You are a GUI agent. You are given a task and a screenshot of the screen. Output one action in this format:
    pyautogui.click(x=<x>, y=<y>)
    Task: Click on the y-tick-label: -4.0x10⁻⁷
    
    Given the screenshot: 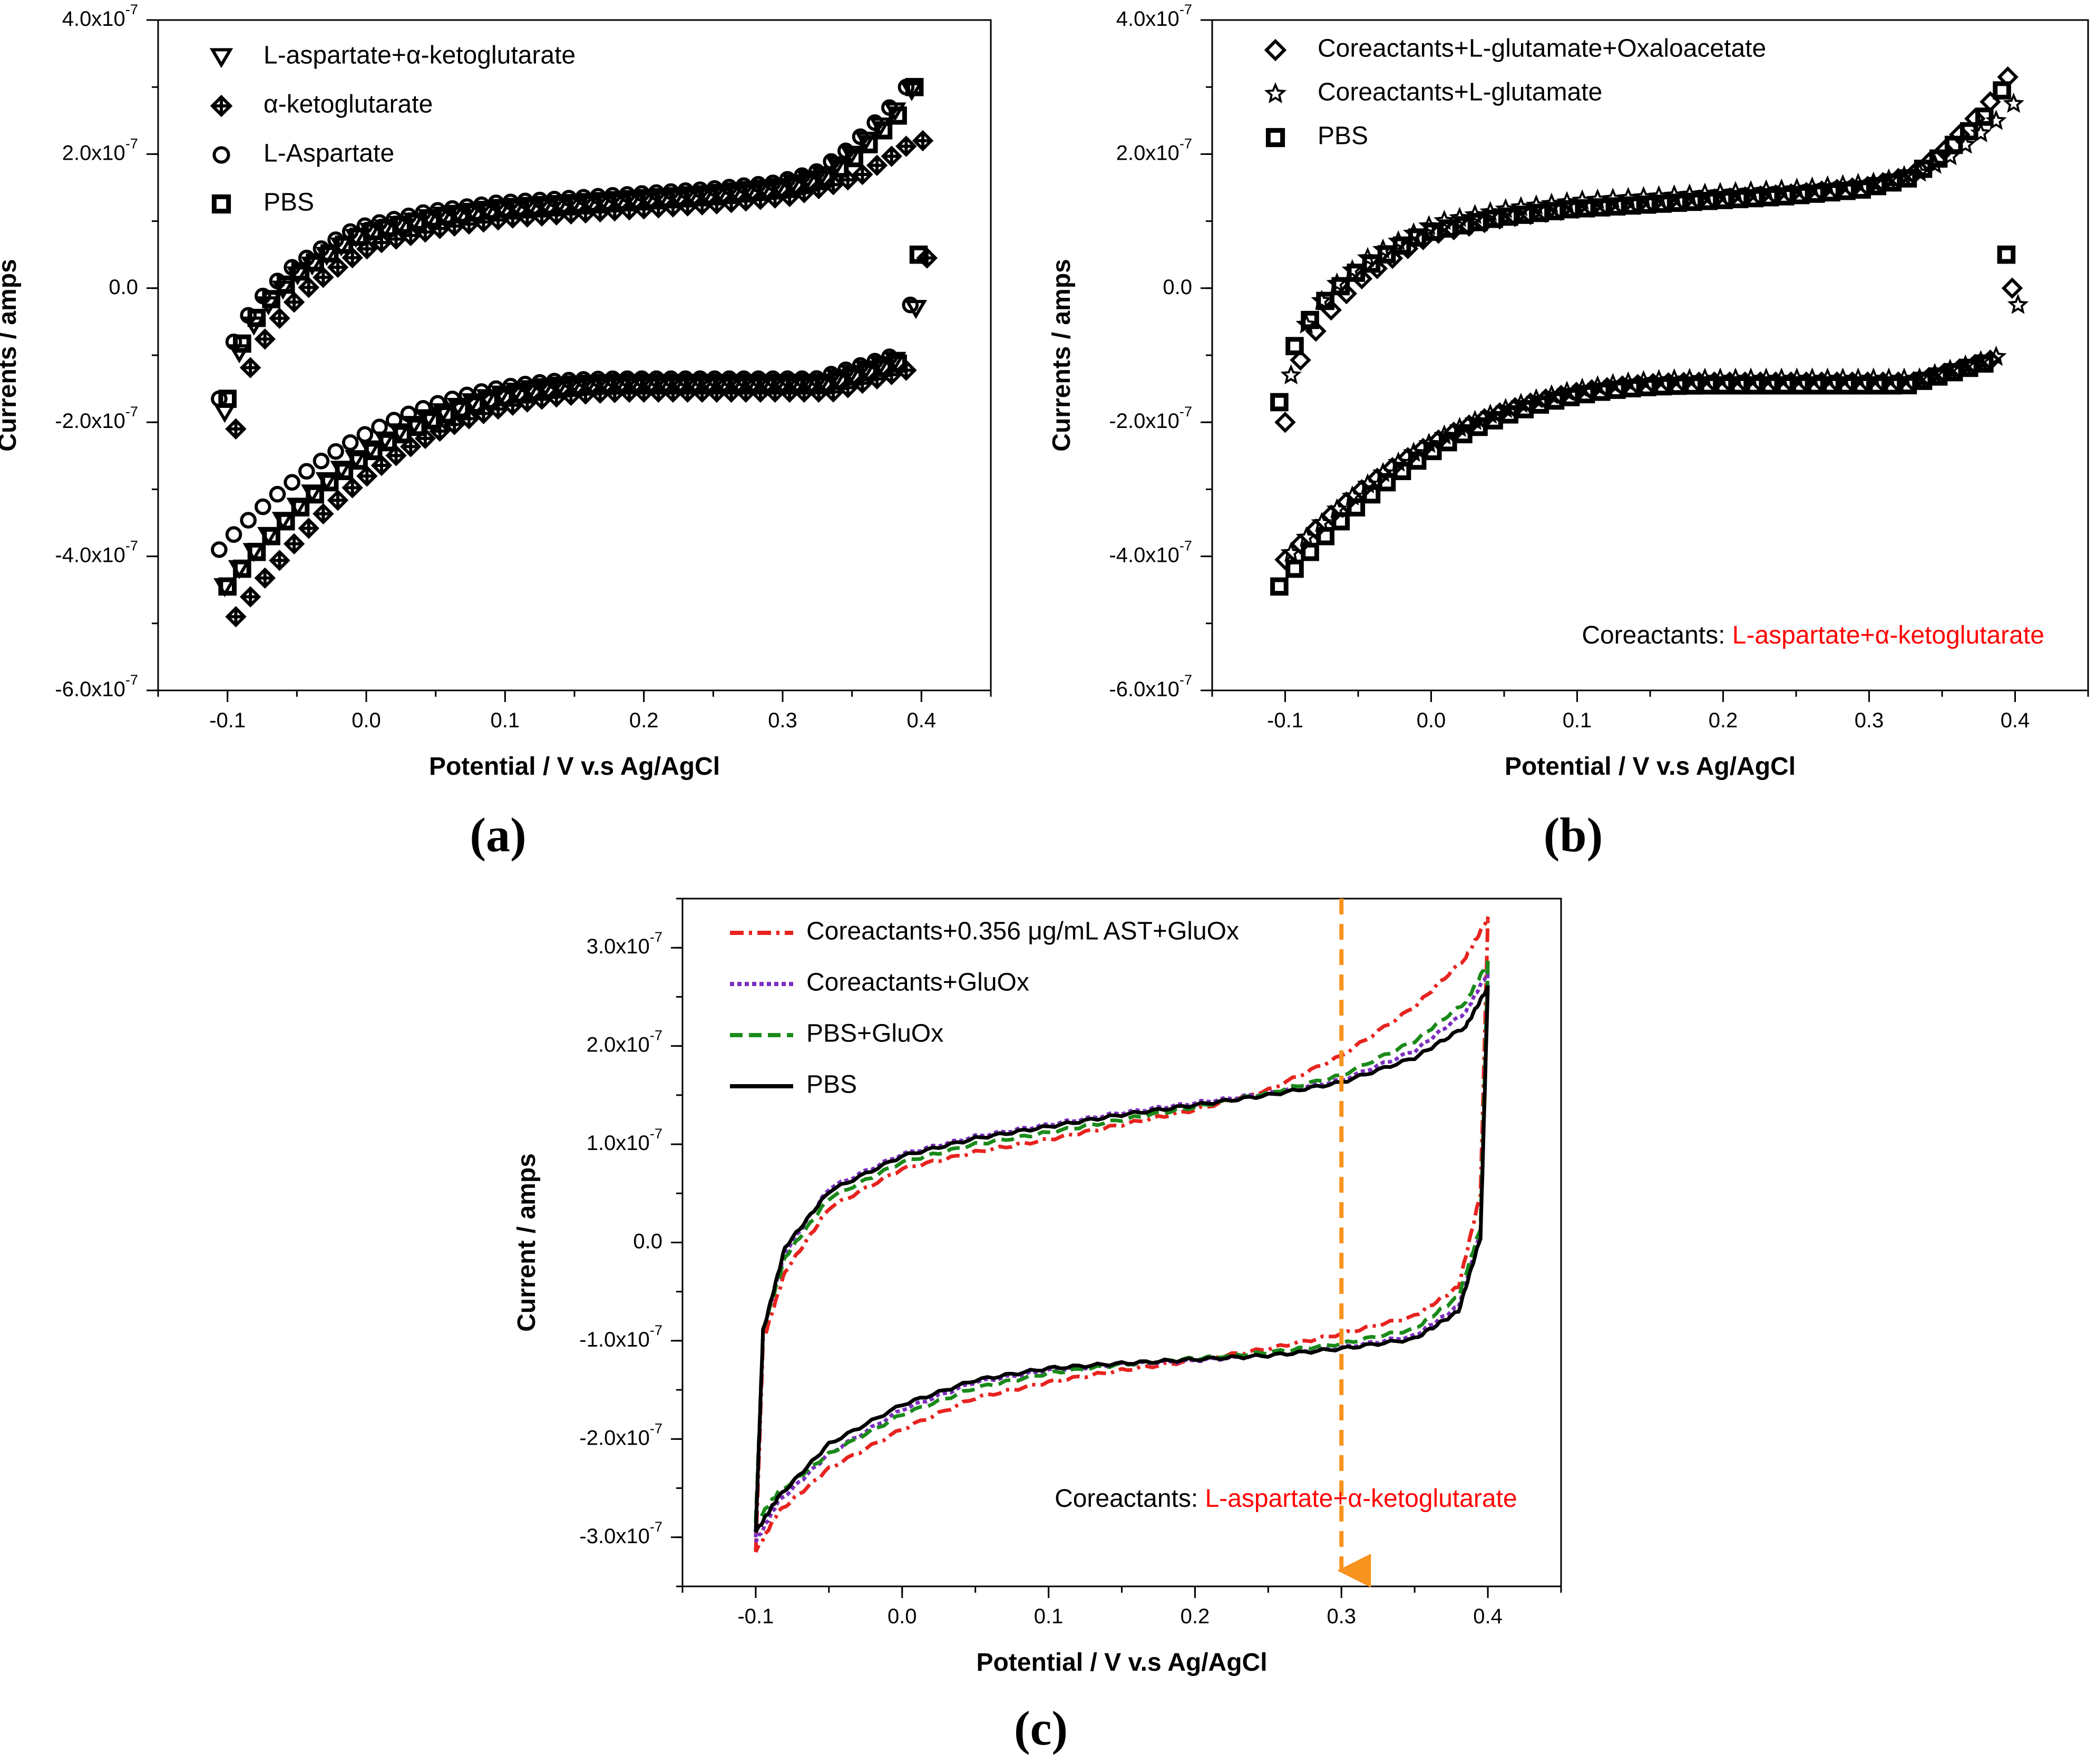 What is the action you would take?
    pyautogui.click(x=1150, y=552)
    